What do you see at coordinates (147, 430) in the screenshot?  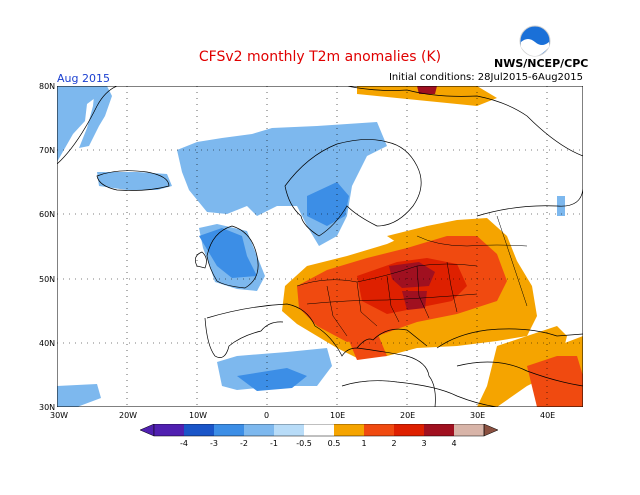 I see `colorbar-arrow-left` at bounding box center [147, 430].